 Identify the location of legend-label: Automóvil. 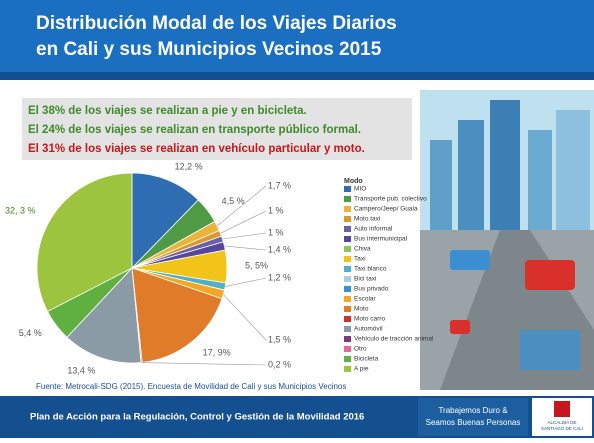
(368, 329).